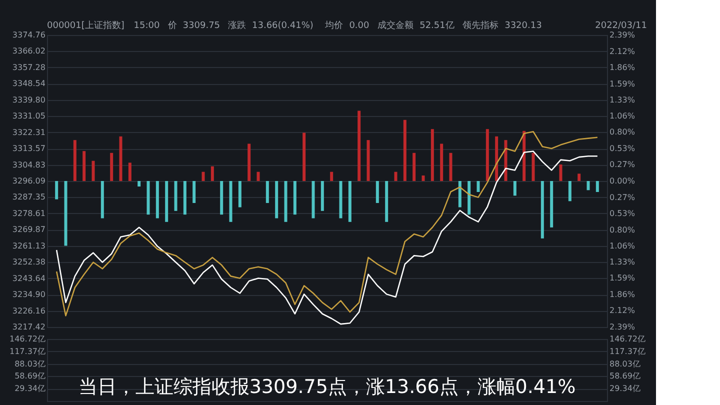 The height and width of the screenshot is (405, 720). Describe the element at coordinates (283, 26) in the screenshot. I see `text: 13.66(0.41%)` at that location.